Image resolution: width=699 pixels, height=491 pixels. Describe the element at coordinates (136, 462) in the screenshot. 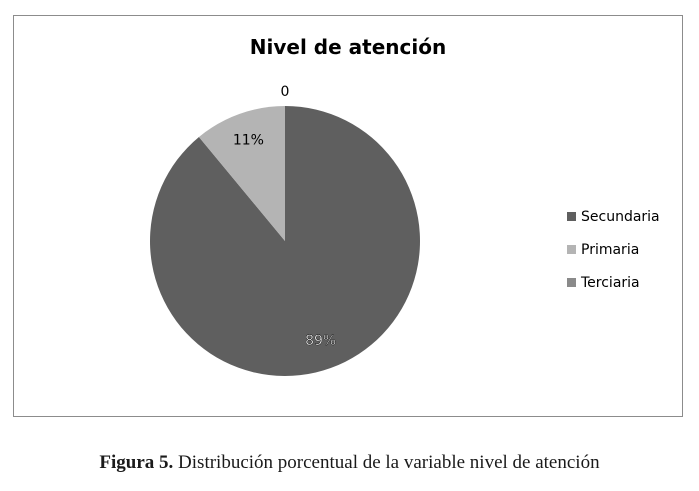

I see `caption-label: Figura 5.` at that location.